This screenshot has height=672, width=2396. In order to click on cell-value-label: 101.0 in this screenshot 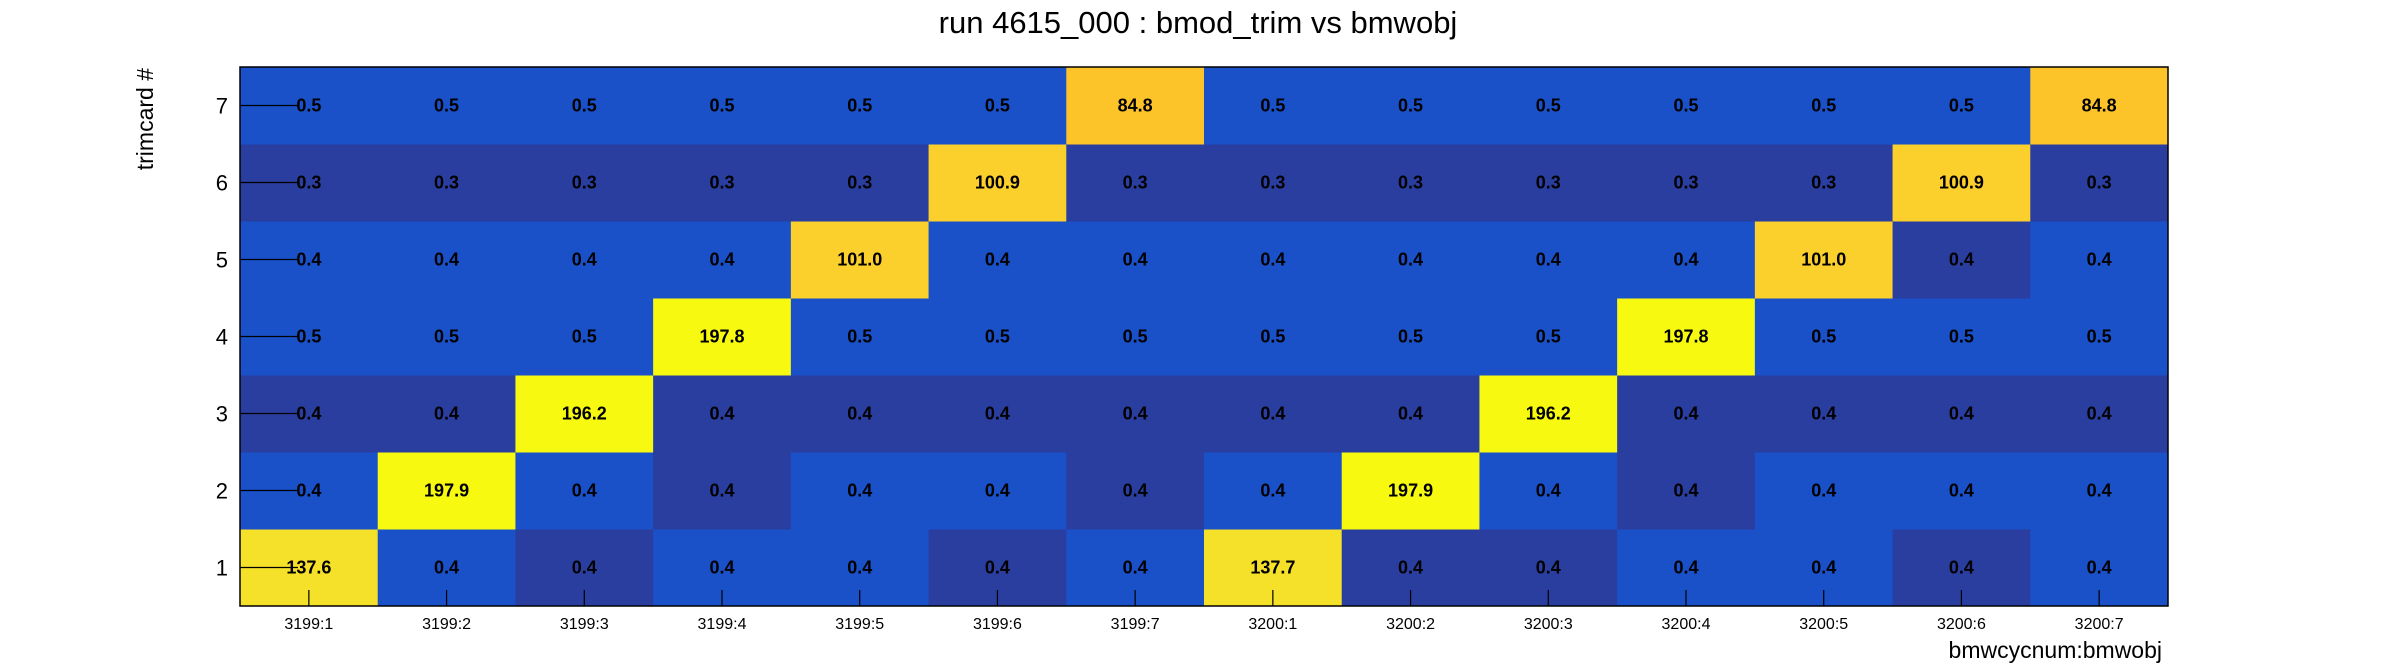, I will do `click(859, 260)`.